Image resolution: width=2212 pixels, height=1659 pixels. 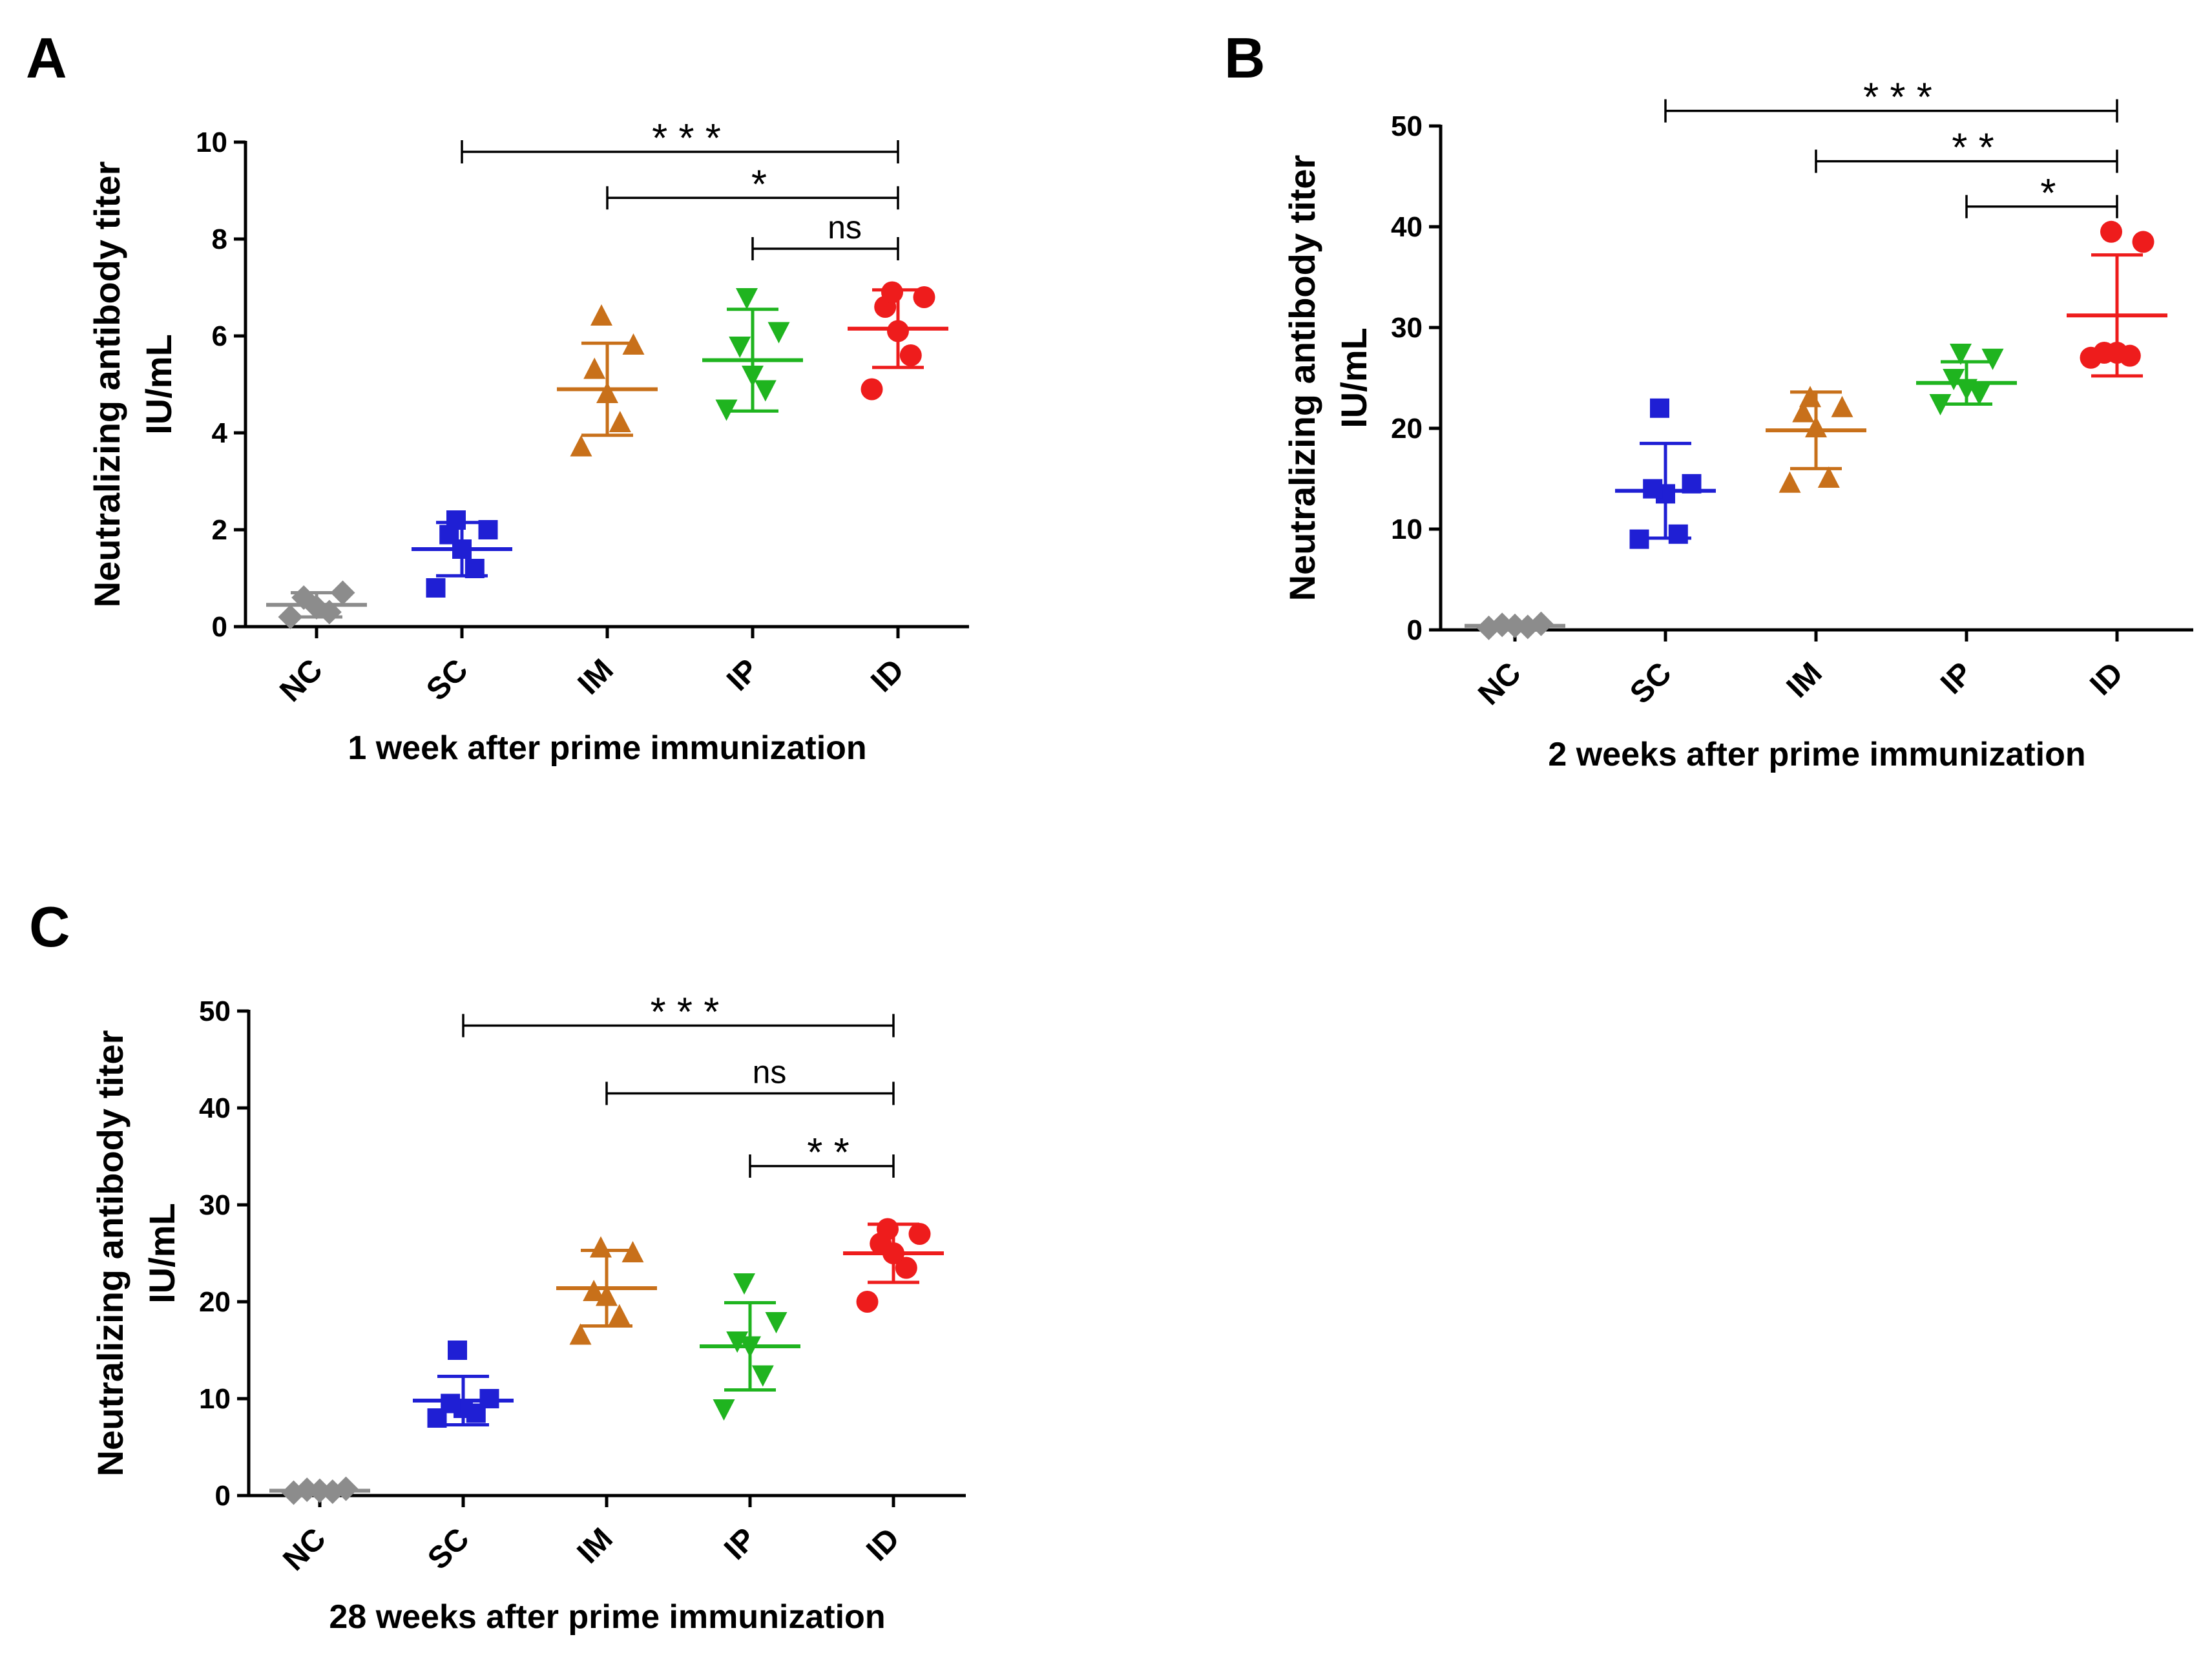 I want to click on bracket-label: ns, so click(x=770, y=1072).